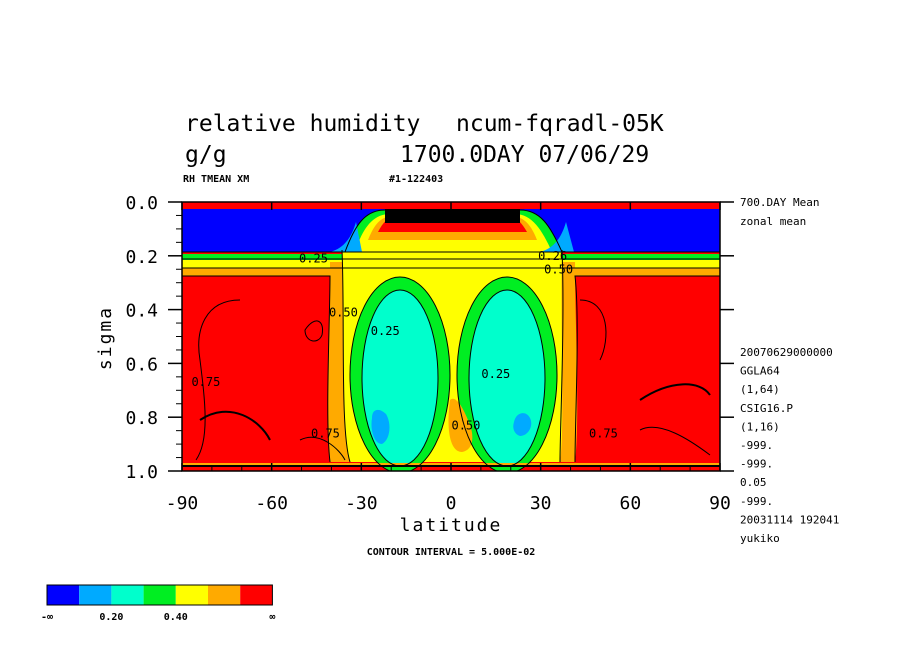 Image resolution: width=904 pixels, height=654 pixels. I want to click on side-info-line: 20070629000000, so click(786, 352).